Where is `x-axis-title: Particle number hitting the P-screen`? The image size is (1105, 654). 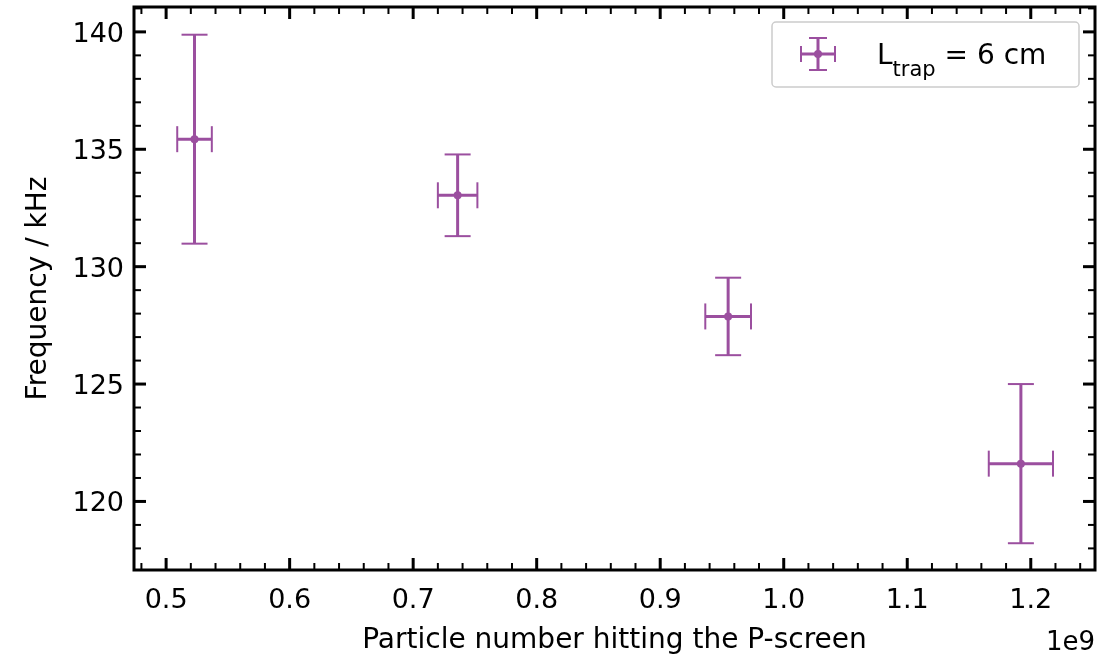
x-axis-title: Particle number hitting the P-screen is located at coordinates (614, 638).